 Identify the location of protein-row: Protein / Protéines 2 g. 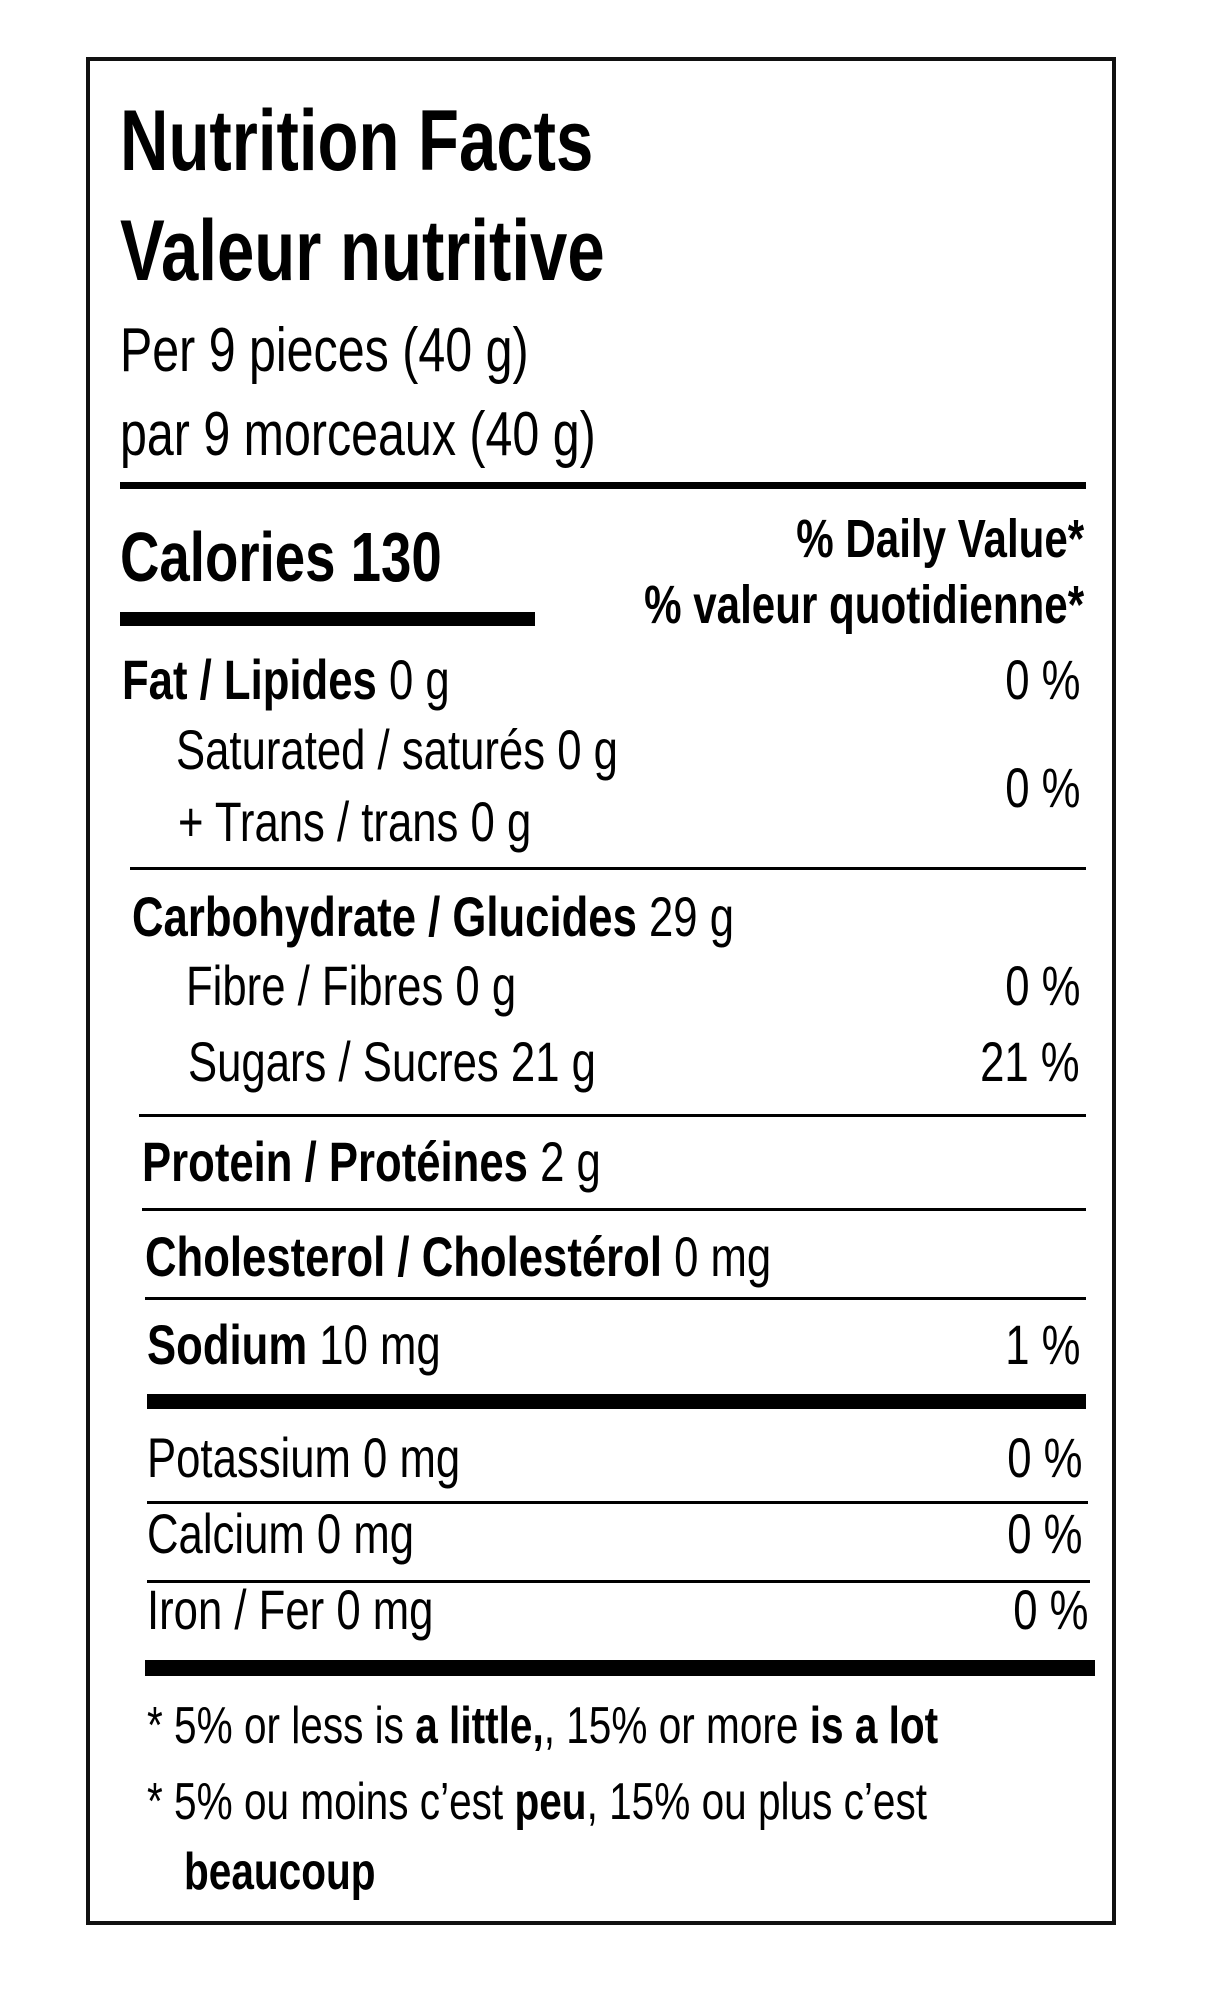
(371, 1161).